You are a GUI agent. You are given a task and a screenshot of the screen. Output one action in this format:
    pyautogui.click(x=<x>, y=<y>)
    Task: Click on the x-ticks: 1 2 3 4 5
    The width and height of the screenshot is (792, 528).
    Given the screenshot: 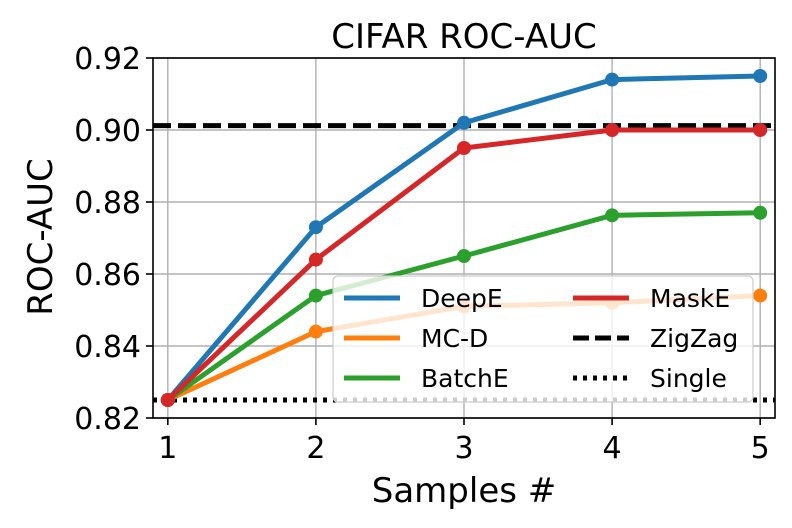 What is the action you would take?
    pyautogui.click(x=464, y=442)
    